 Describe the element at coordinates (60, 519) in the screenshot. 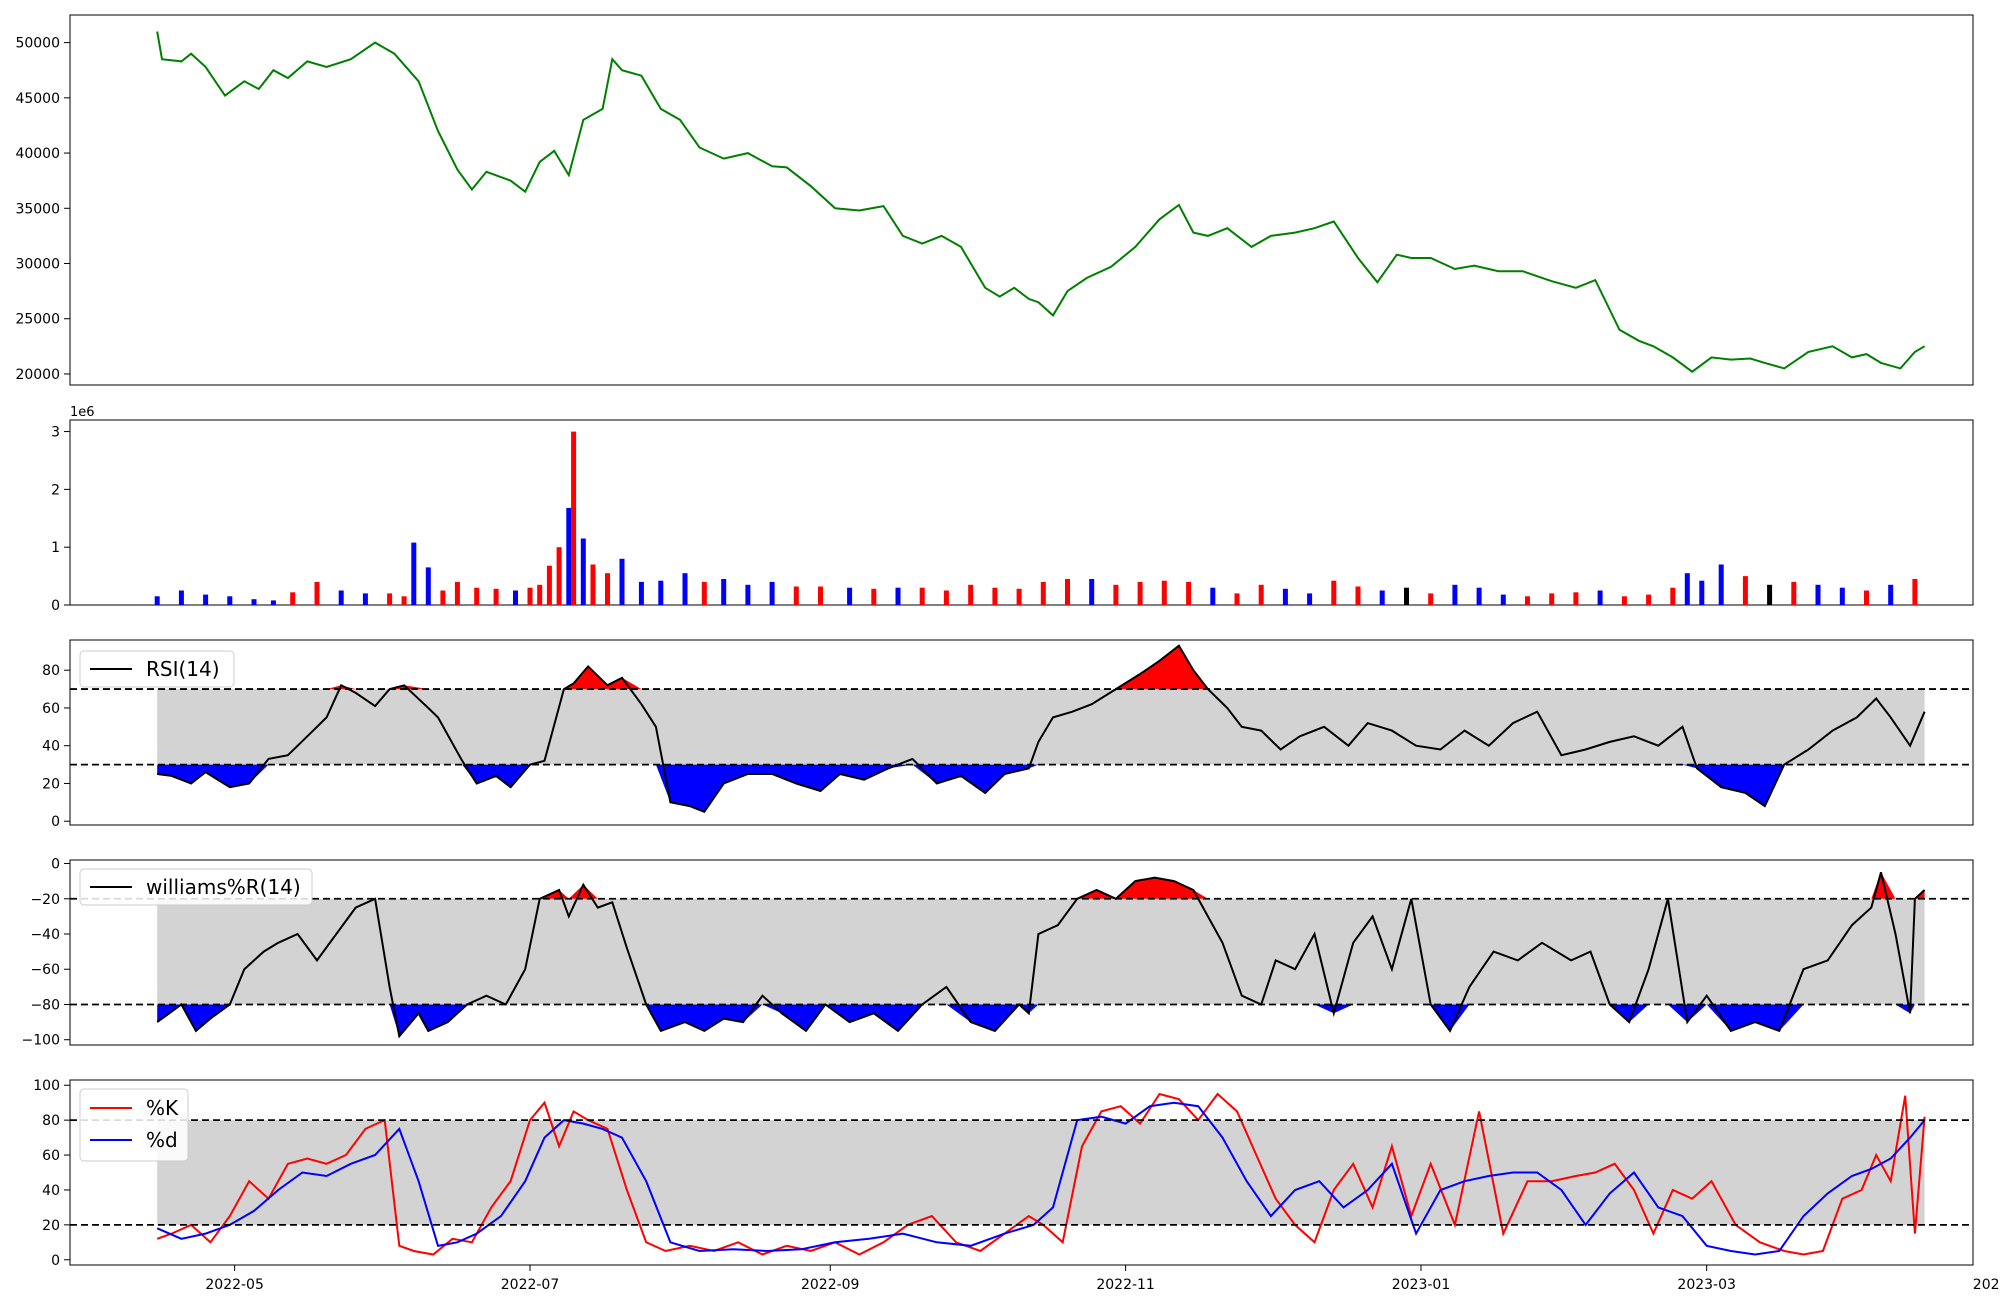

I see `volume-y-axis: 0 1 2 3` at that location.